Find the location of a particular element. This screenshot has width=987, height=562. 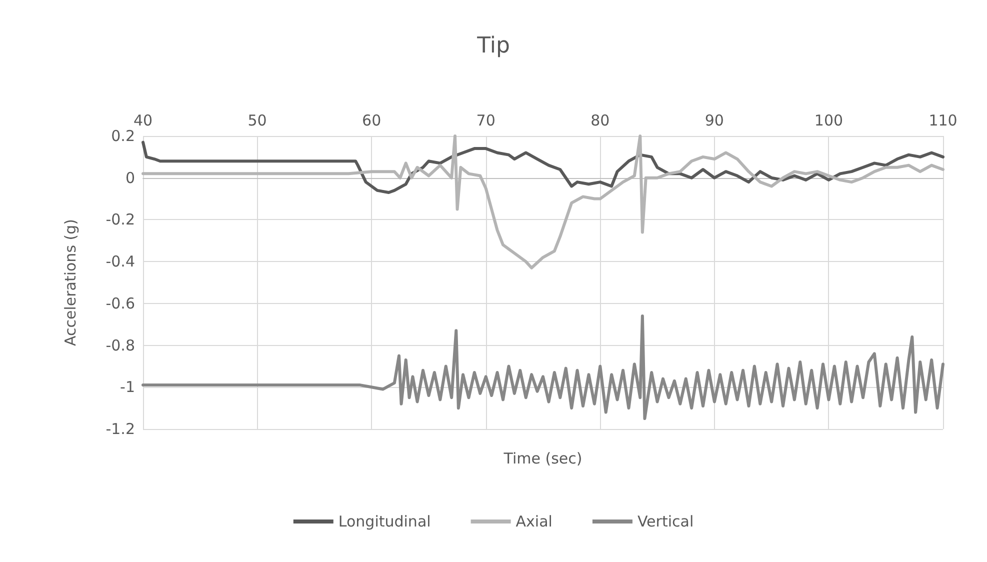

y-axis-title: Accelerations (g) is located at coordinates (71, 282).